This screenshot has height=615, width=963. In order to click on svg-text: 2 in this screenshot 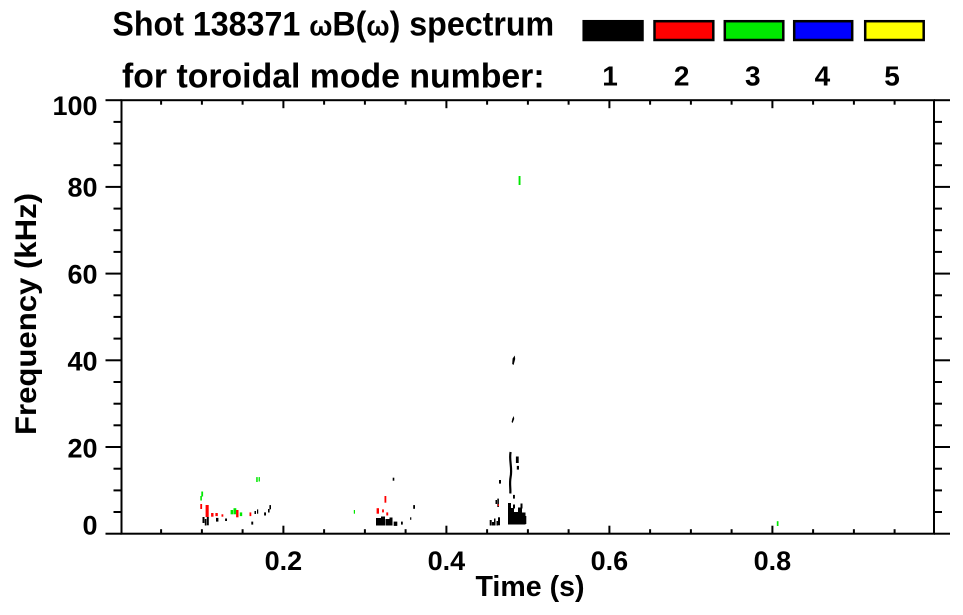, I will do `click(682, 76)`.